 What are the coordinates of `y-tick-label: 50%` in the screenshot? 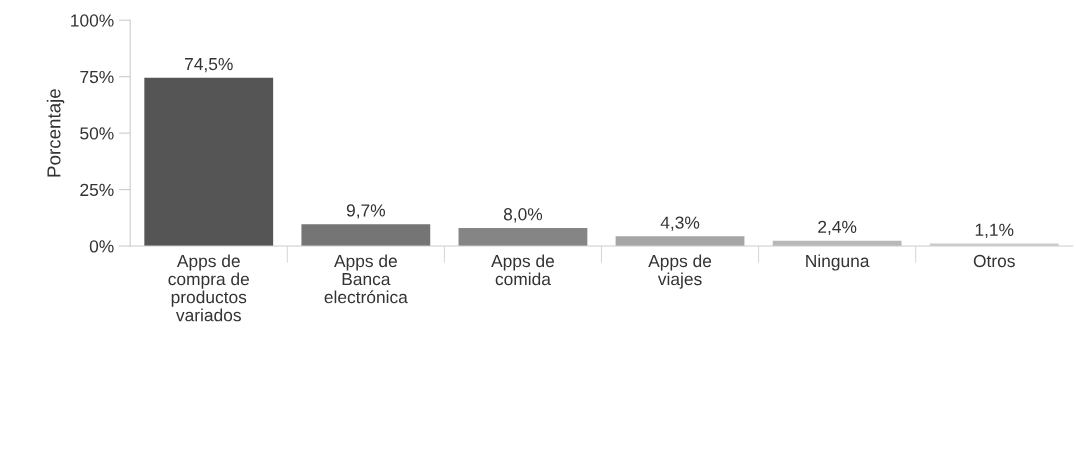 It's located at (97, 133).